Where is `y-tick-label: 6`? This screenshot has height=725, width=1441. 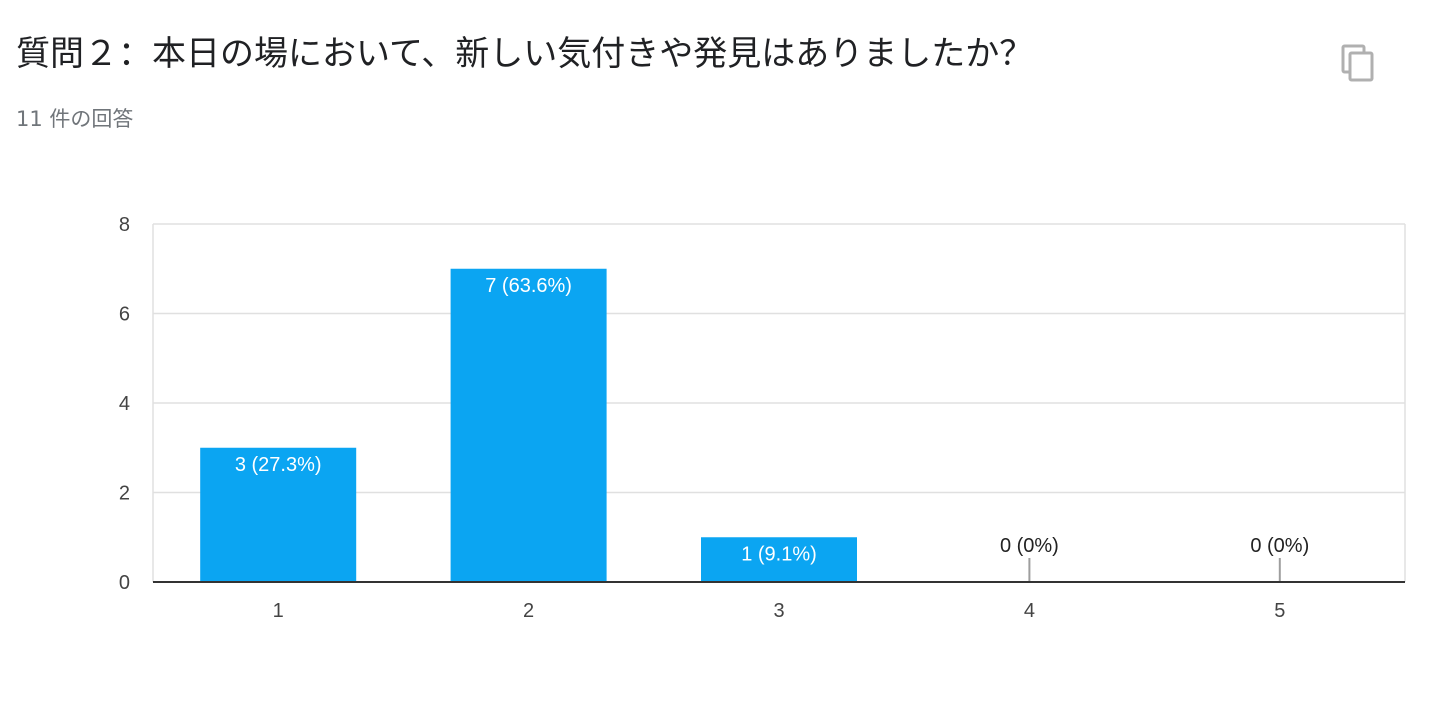
y-tick-label: 6 is located at coordinates (124, 315).